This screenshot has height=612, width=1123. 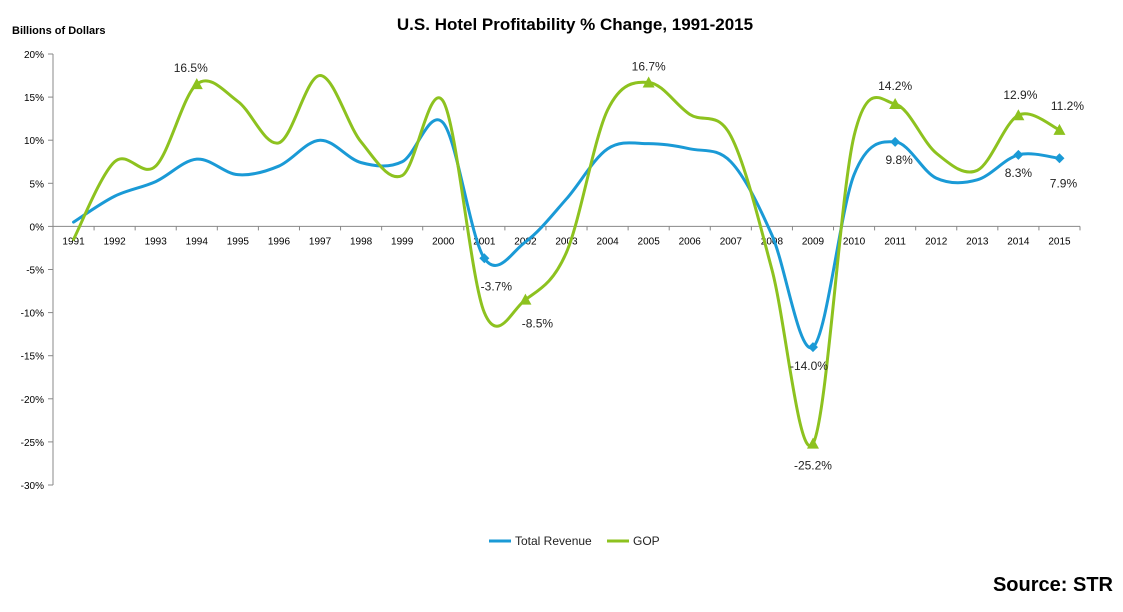 What do you see at coordinates (607, 241) in the screenshot?
I see `x-tick-label: 2004` at bounding box center [607, 241].